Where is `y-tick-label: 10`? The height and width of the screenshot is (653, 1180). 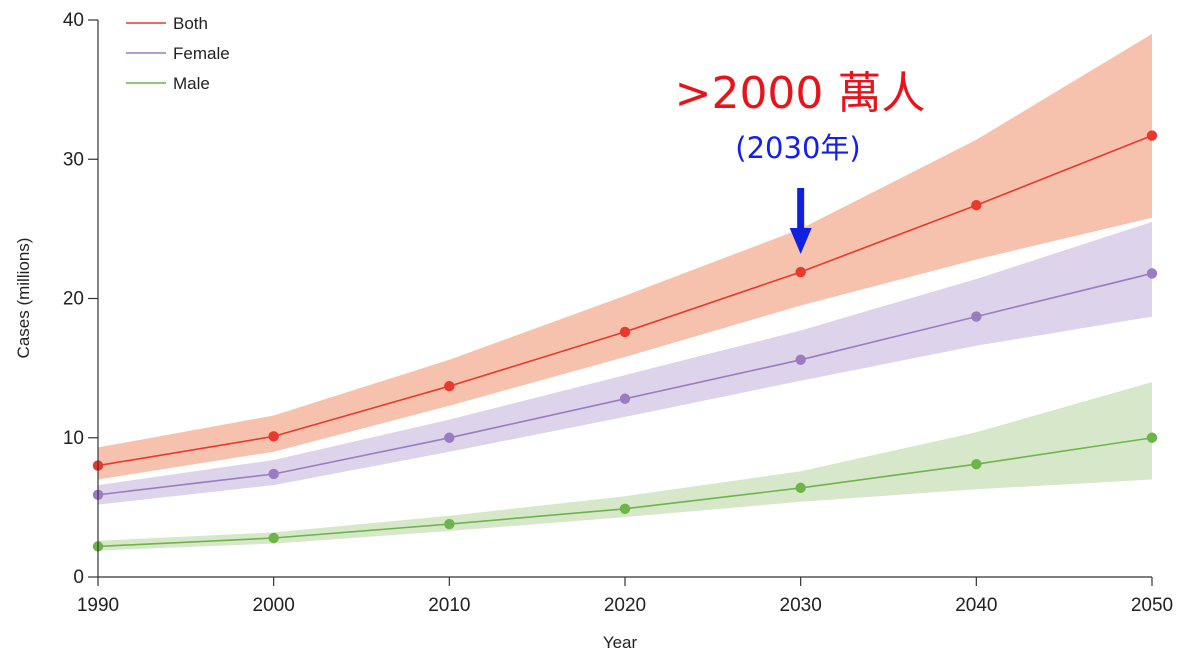 y-tick-label: 10 is located at coordinates (73, 438).